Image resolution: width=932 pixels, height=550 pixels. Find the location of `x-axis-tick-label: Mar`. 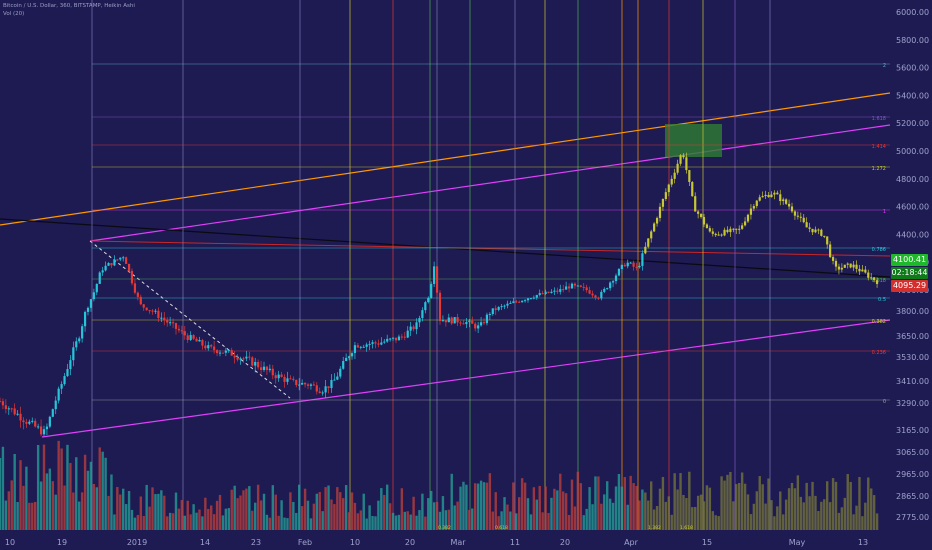

x-axis-tick-label: Mar is located at coordinates (458, 542).